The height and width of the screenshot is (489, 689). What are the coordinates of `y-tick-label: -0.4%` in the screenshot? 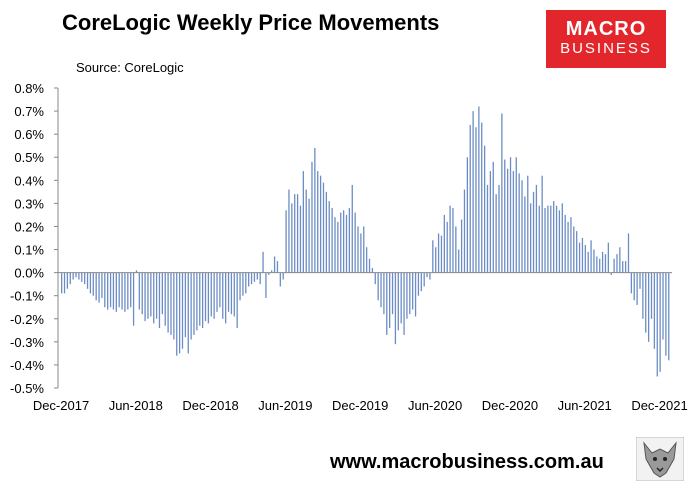 It's located at (27, 365).